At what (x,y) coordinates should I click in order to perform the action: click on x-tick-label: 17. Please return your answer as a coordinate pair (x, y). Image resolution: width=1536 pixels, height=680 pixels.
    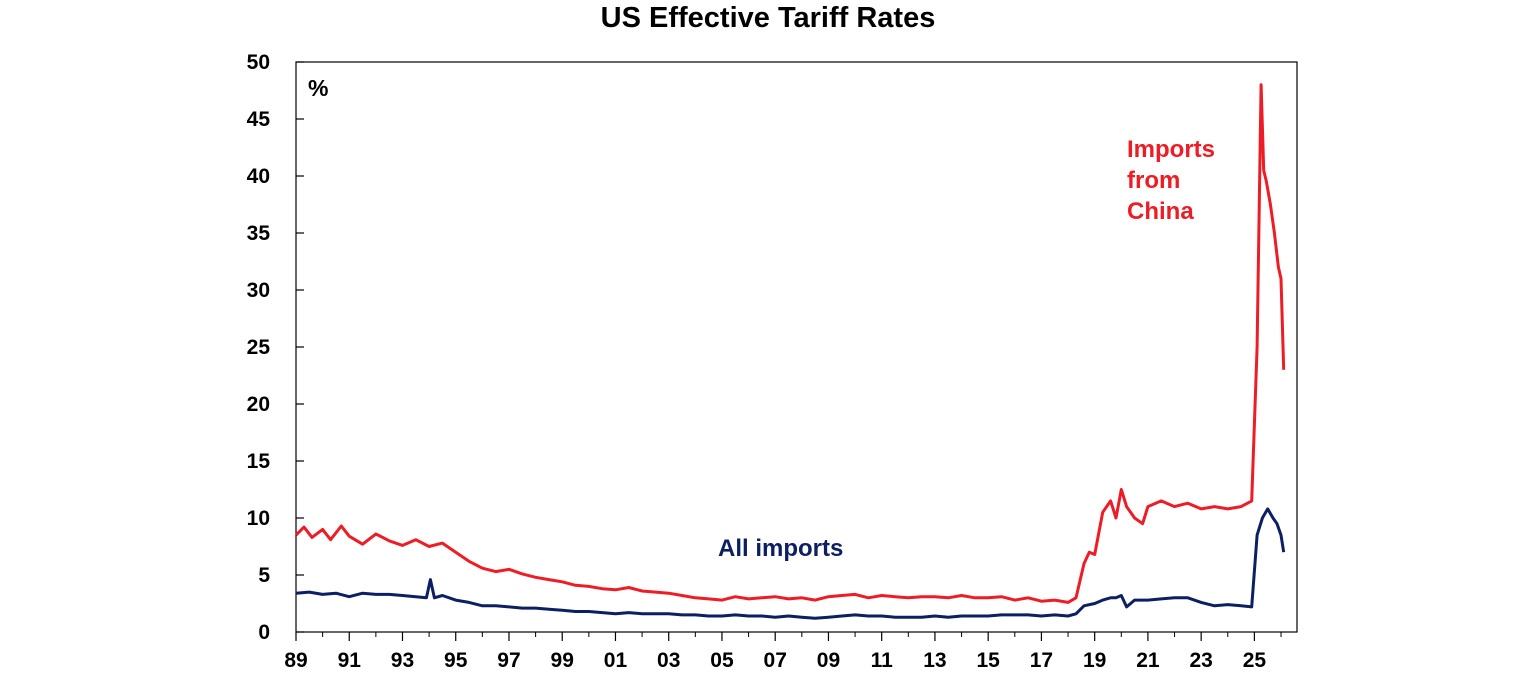
    Looking at the image, I should click on (1041, 660).